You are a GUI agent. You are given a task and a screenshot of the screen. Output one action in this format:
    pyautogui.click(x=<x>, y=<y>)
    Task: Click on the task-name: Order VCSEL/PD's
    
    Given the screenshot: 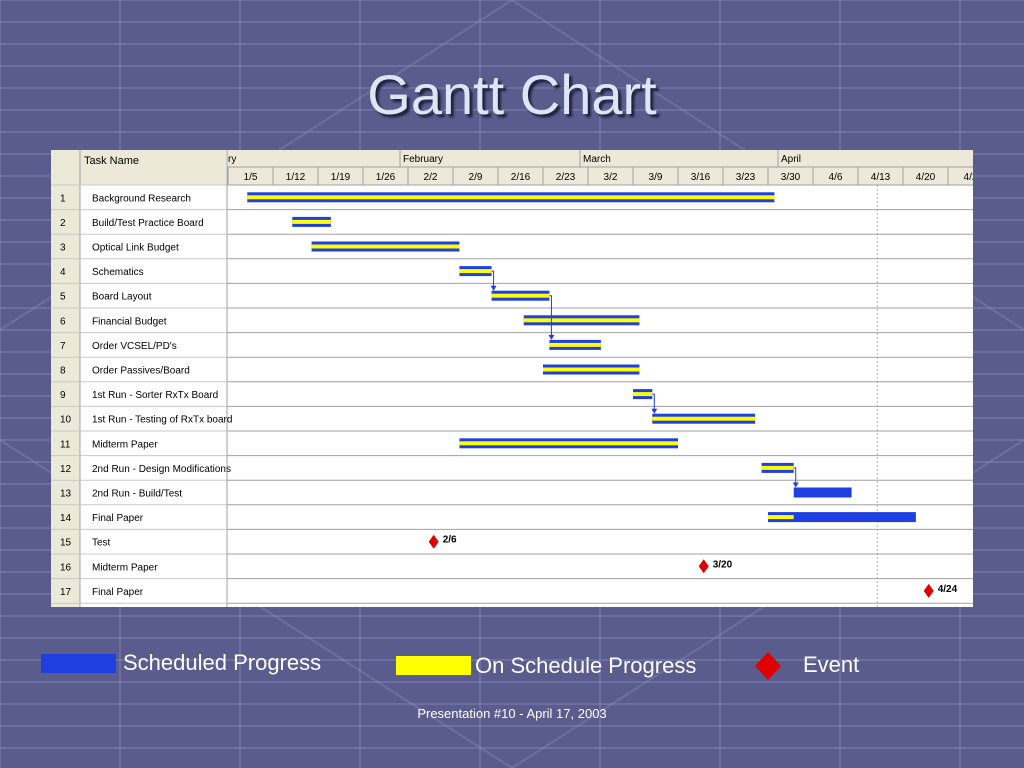 What is the action you would take?
    pyautogui.click(x=134, y=346)
    